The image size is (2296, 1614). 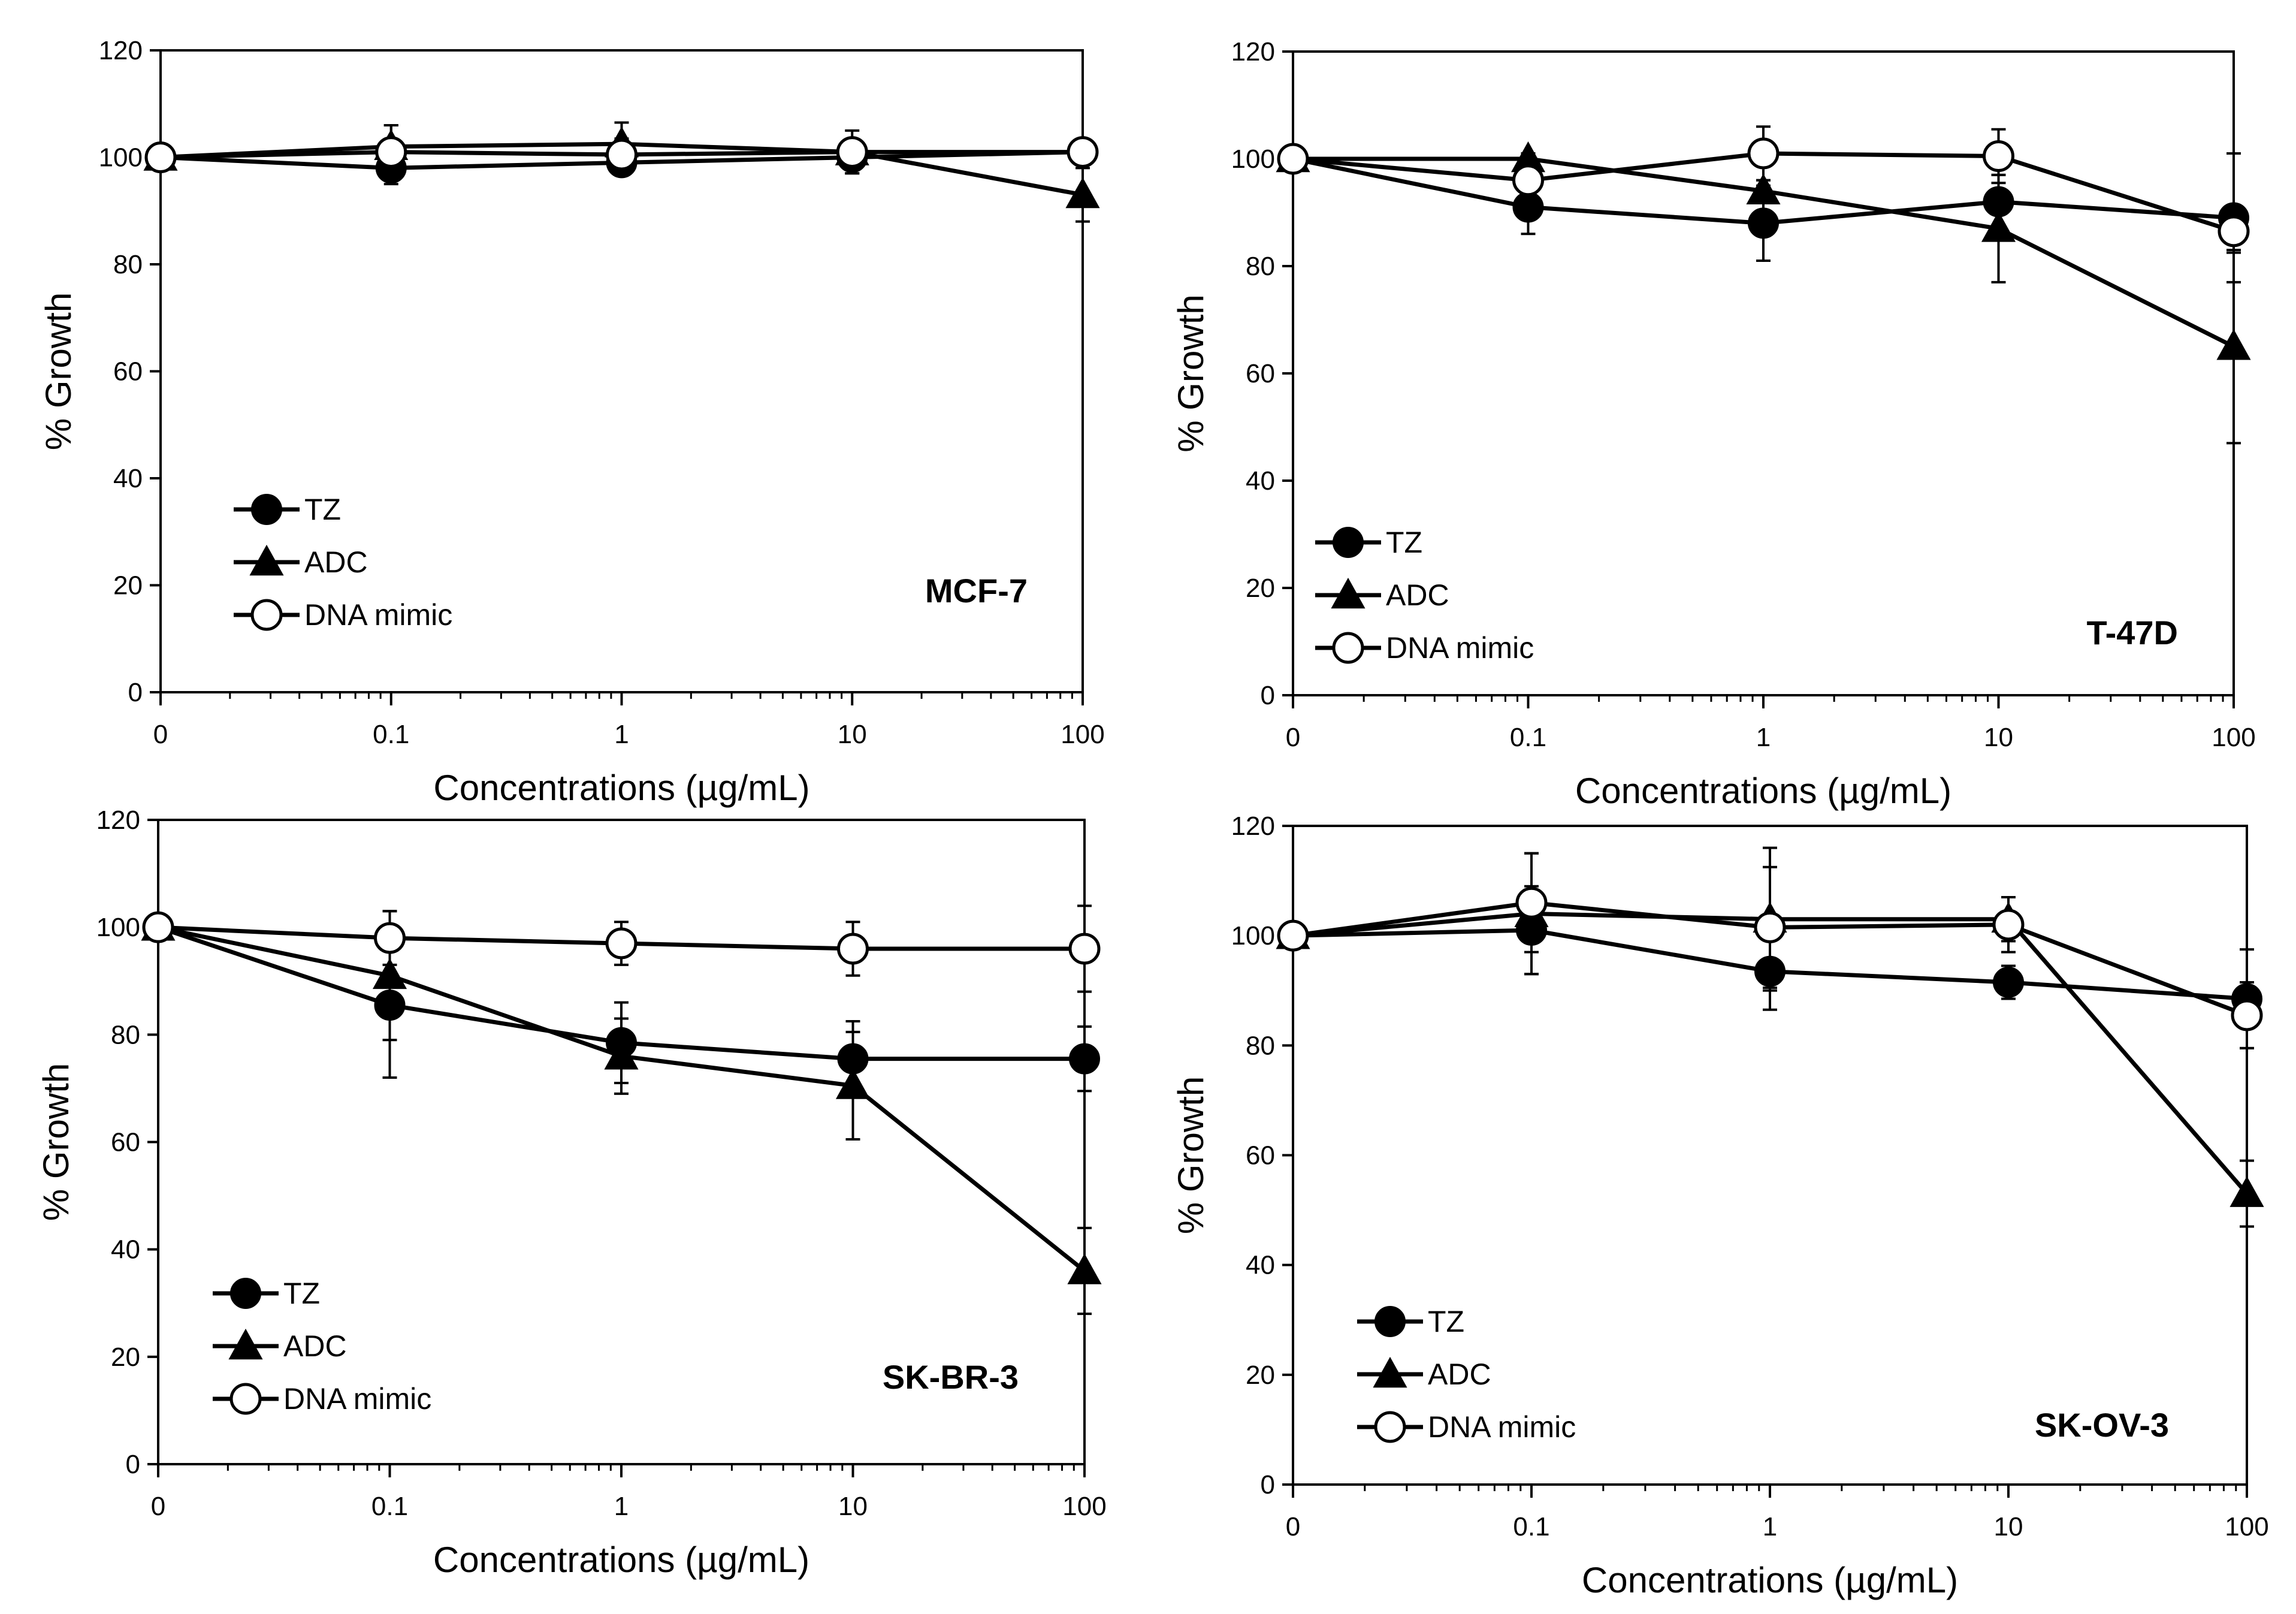 What do you see at coordinates (161, 734) in the screenshot?
I see `x-tick-label: 0` at bounding box center [161, 734].